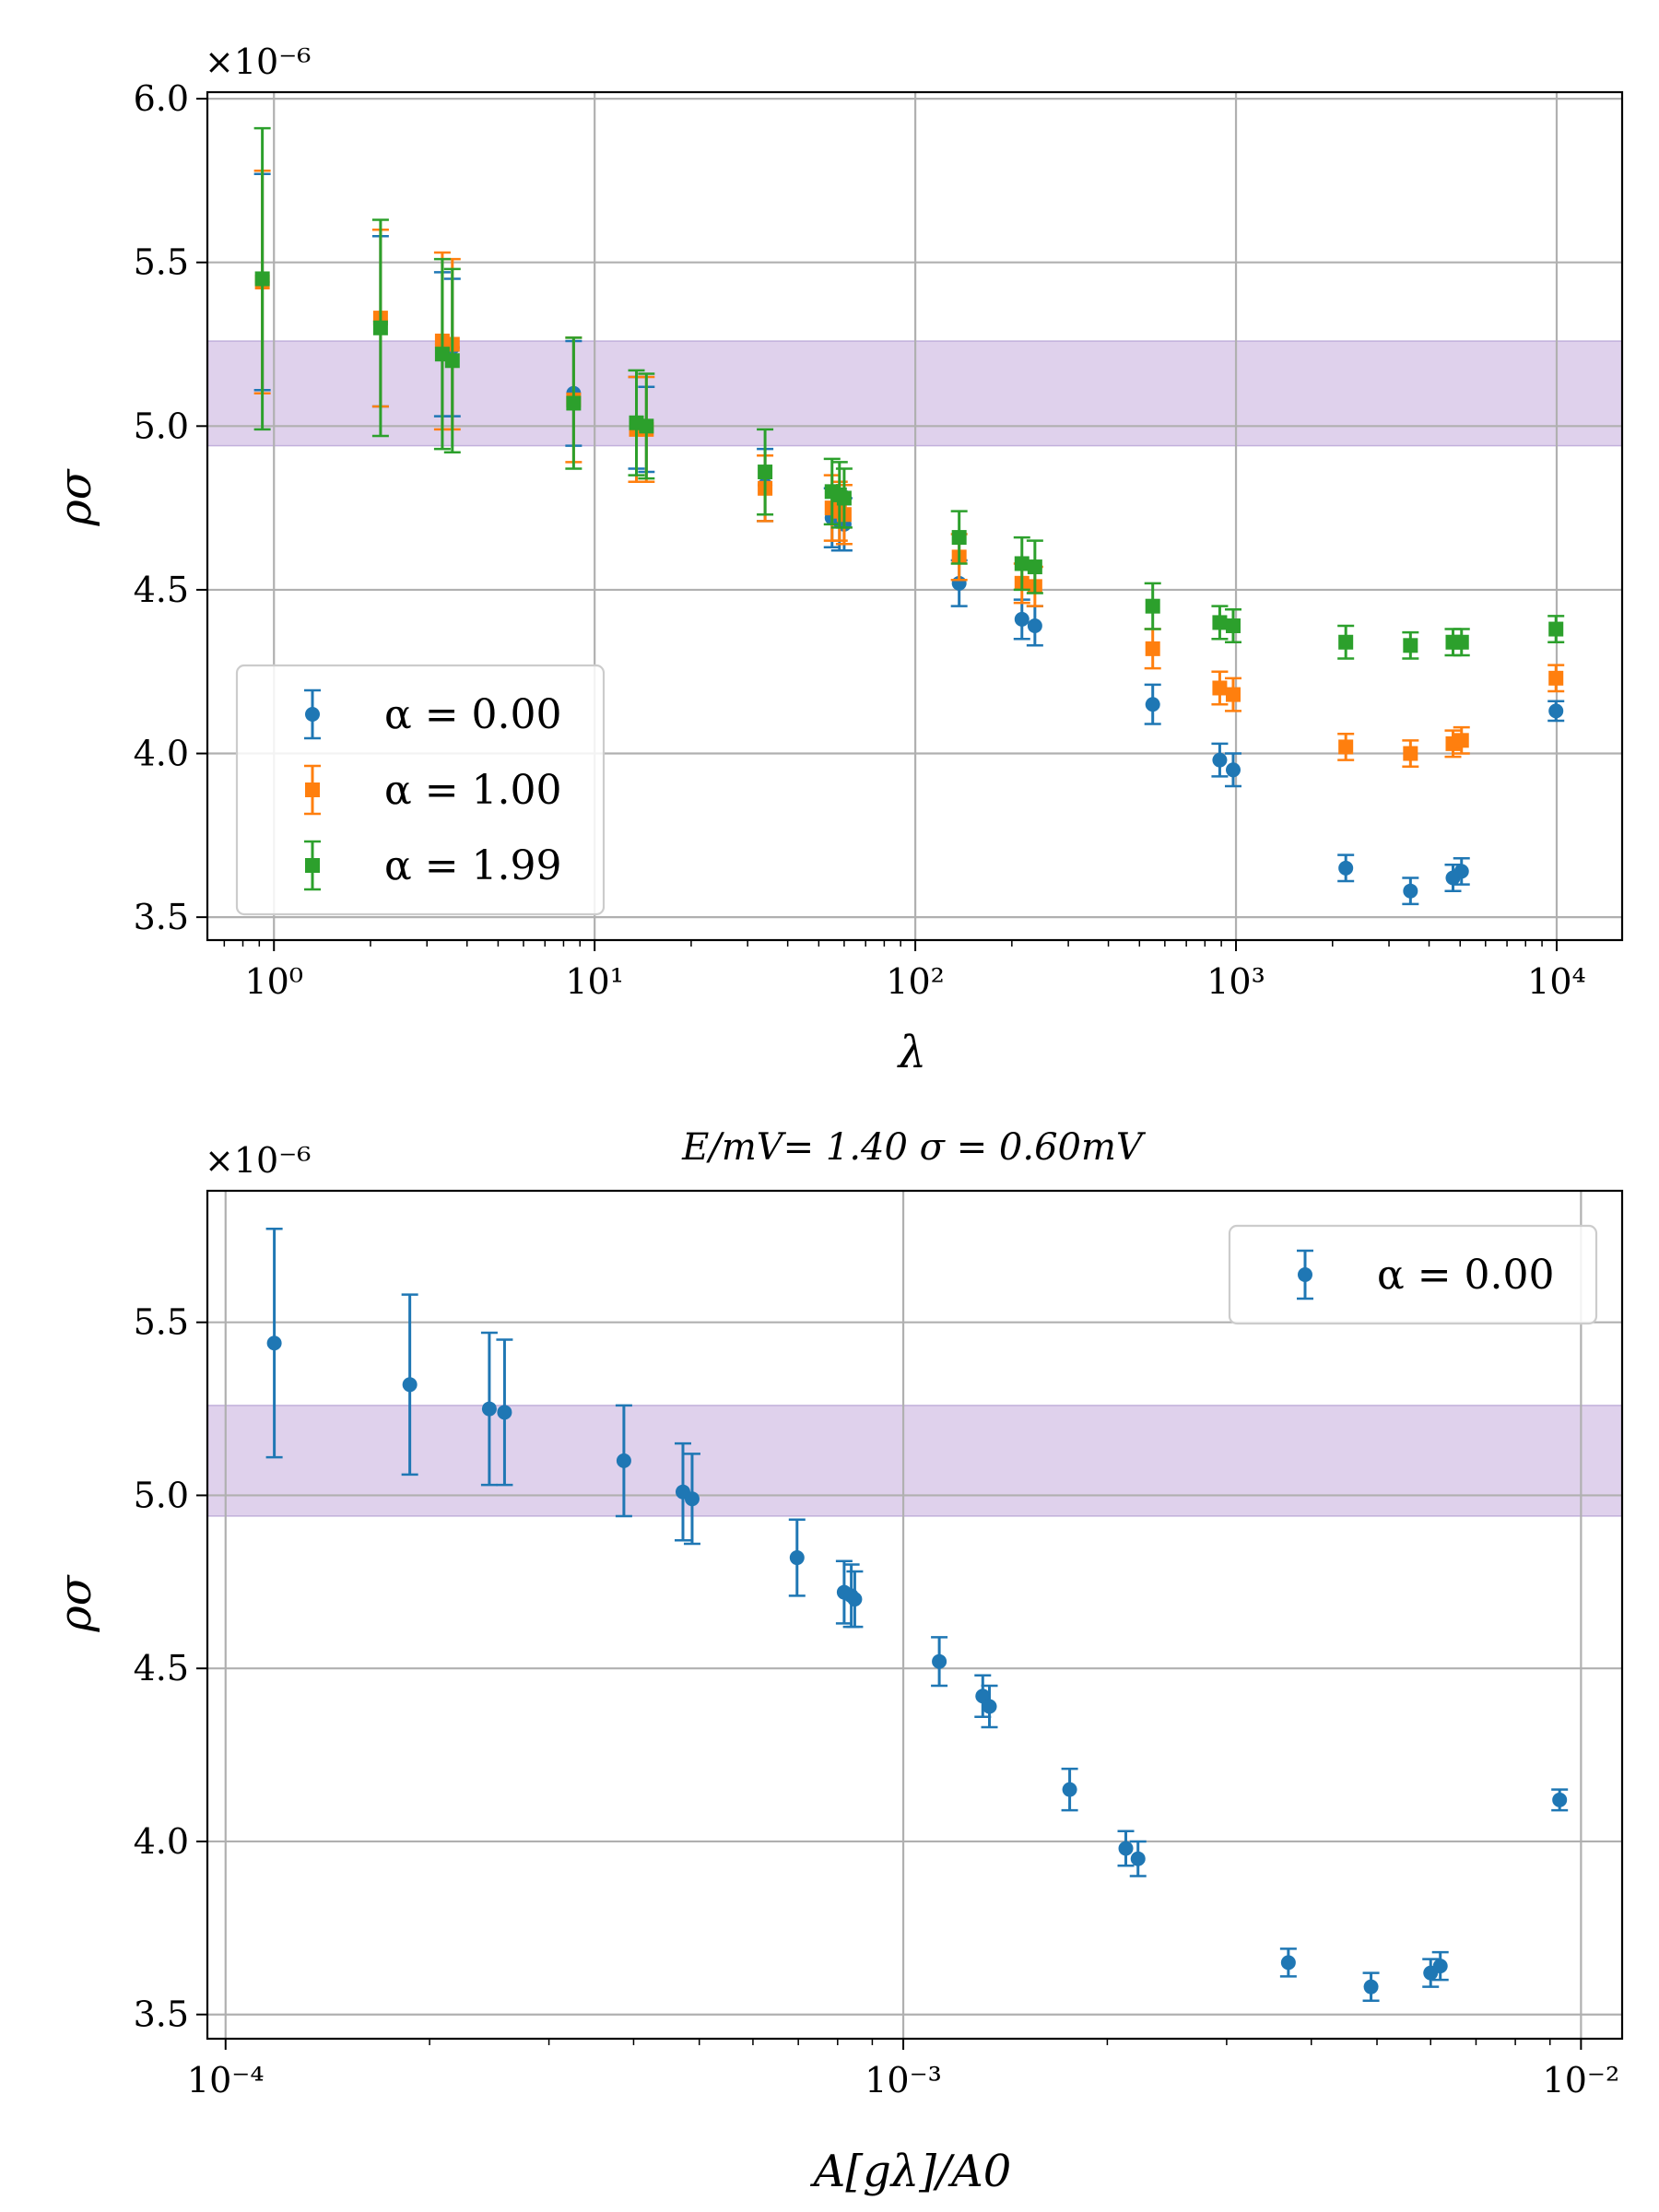  I want to click on x-tick-label: 10², so click(915, 981).